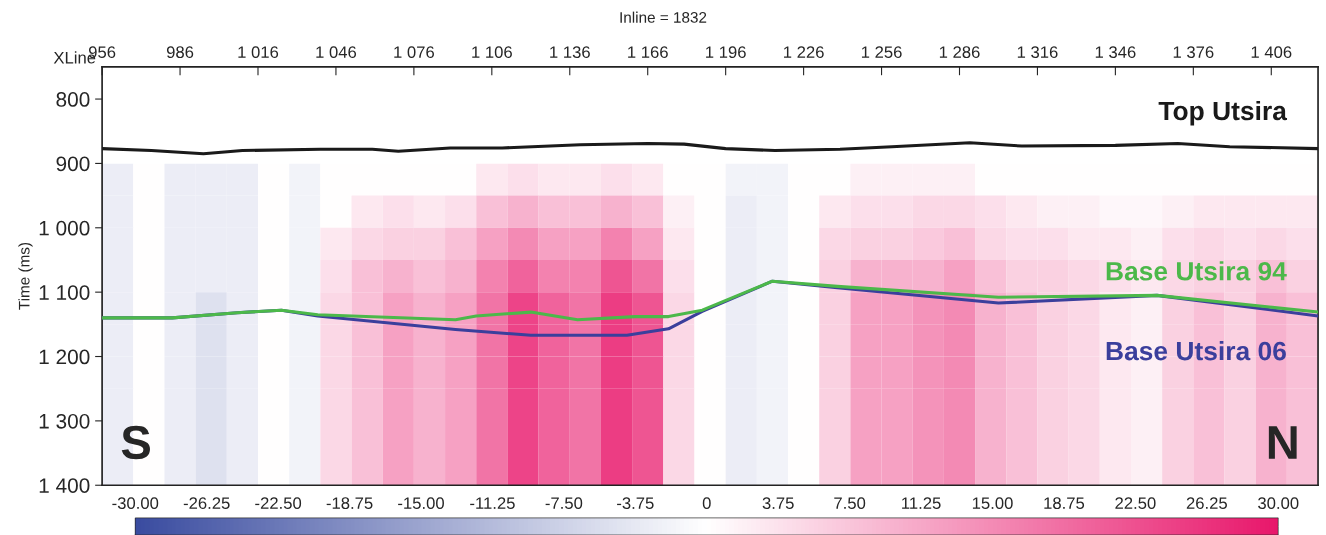 This screenshot has height=535, width=1326. What do you see at coordinates (206, 503) in the screenshot?
I see `color-bar-label: -26.25` at bounding box center [206, 503].